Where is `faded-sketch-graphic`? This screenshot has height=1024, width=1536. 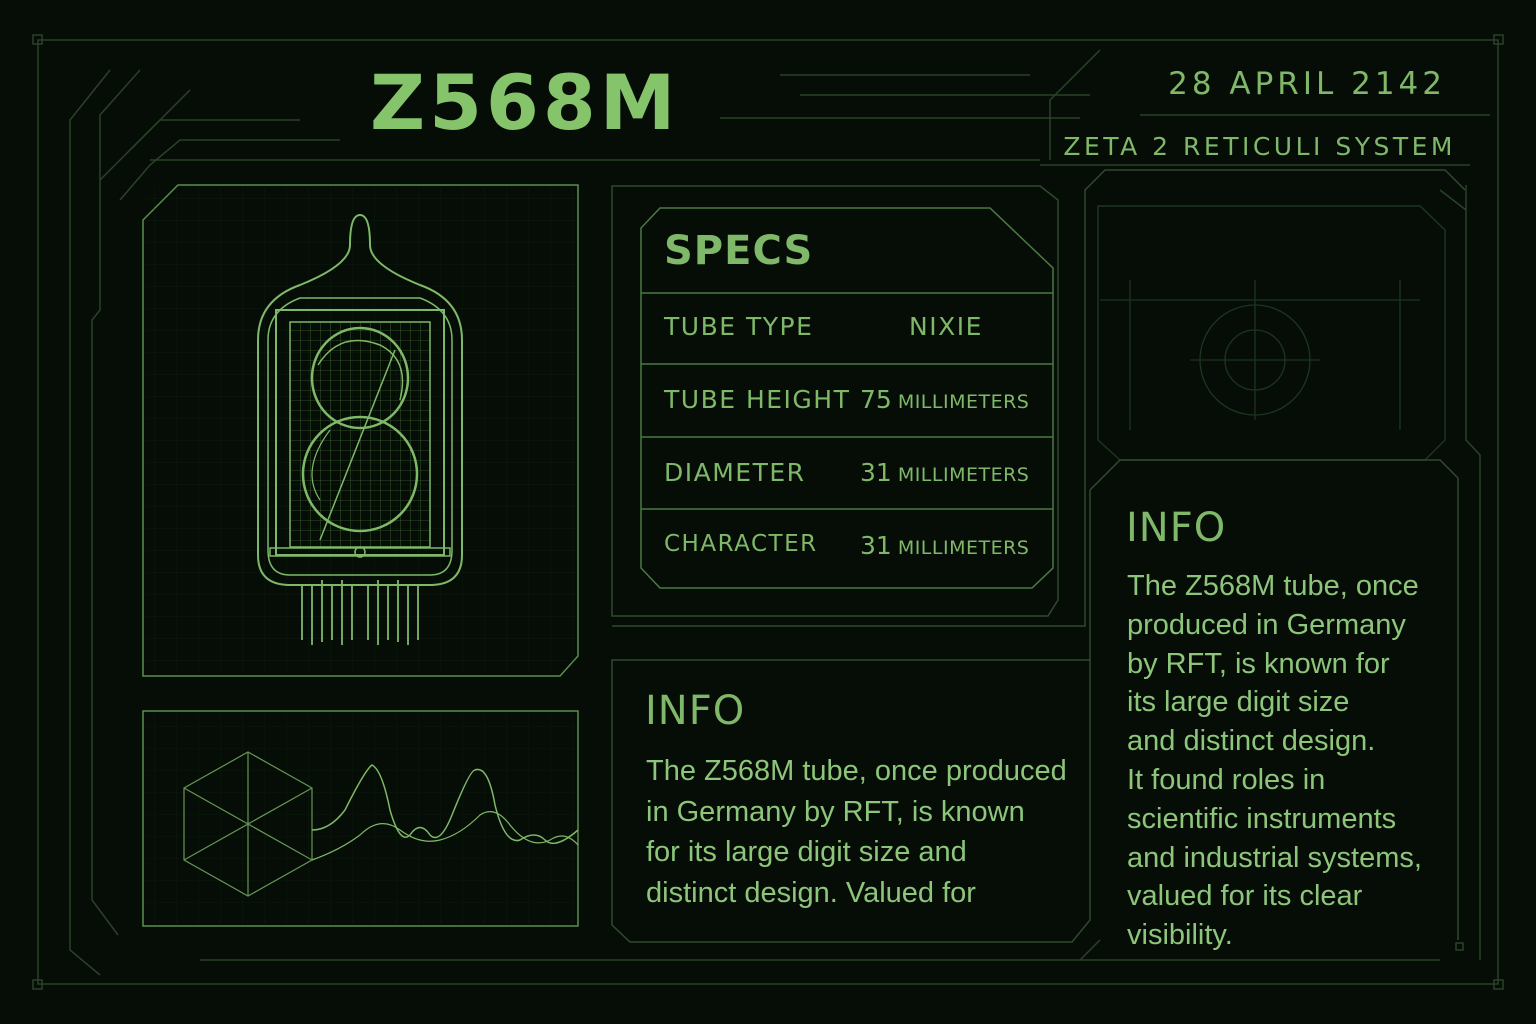
faded-sketch-graphic is located at coordinates (1260, 355).